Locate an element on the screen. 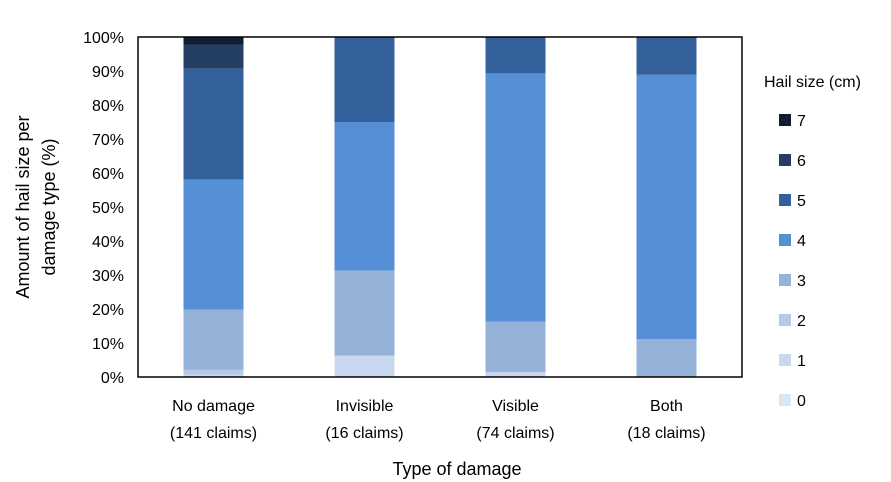 The image size is (891, 482). y-tick-label: 100% is located at coordinates (103, 38).